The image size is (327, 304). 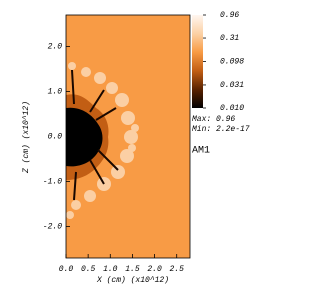 I want to click on y-axis-label: Z (cm) (x10^12), so click(x=26, y=137).